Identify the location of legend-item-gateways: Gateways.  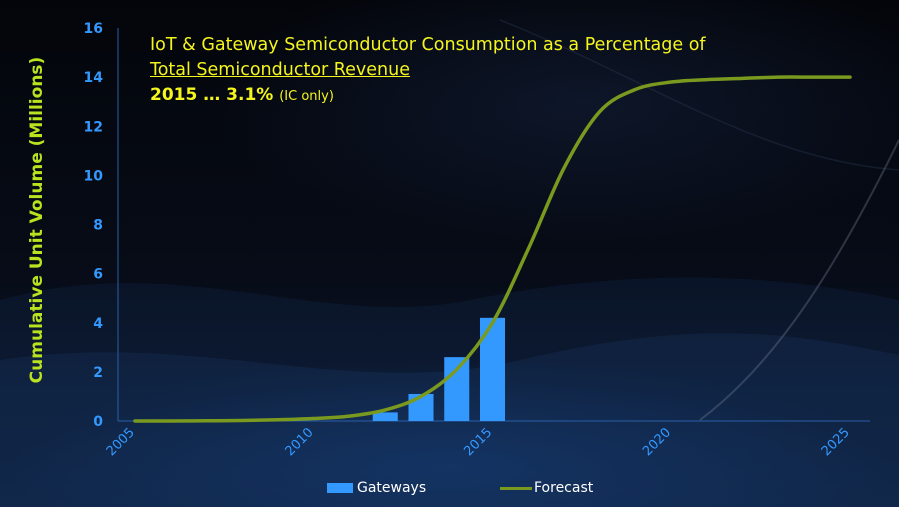
(376, 488).